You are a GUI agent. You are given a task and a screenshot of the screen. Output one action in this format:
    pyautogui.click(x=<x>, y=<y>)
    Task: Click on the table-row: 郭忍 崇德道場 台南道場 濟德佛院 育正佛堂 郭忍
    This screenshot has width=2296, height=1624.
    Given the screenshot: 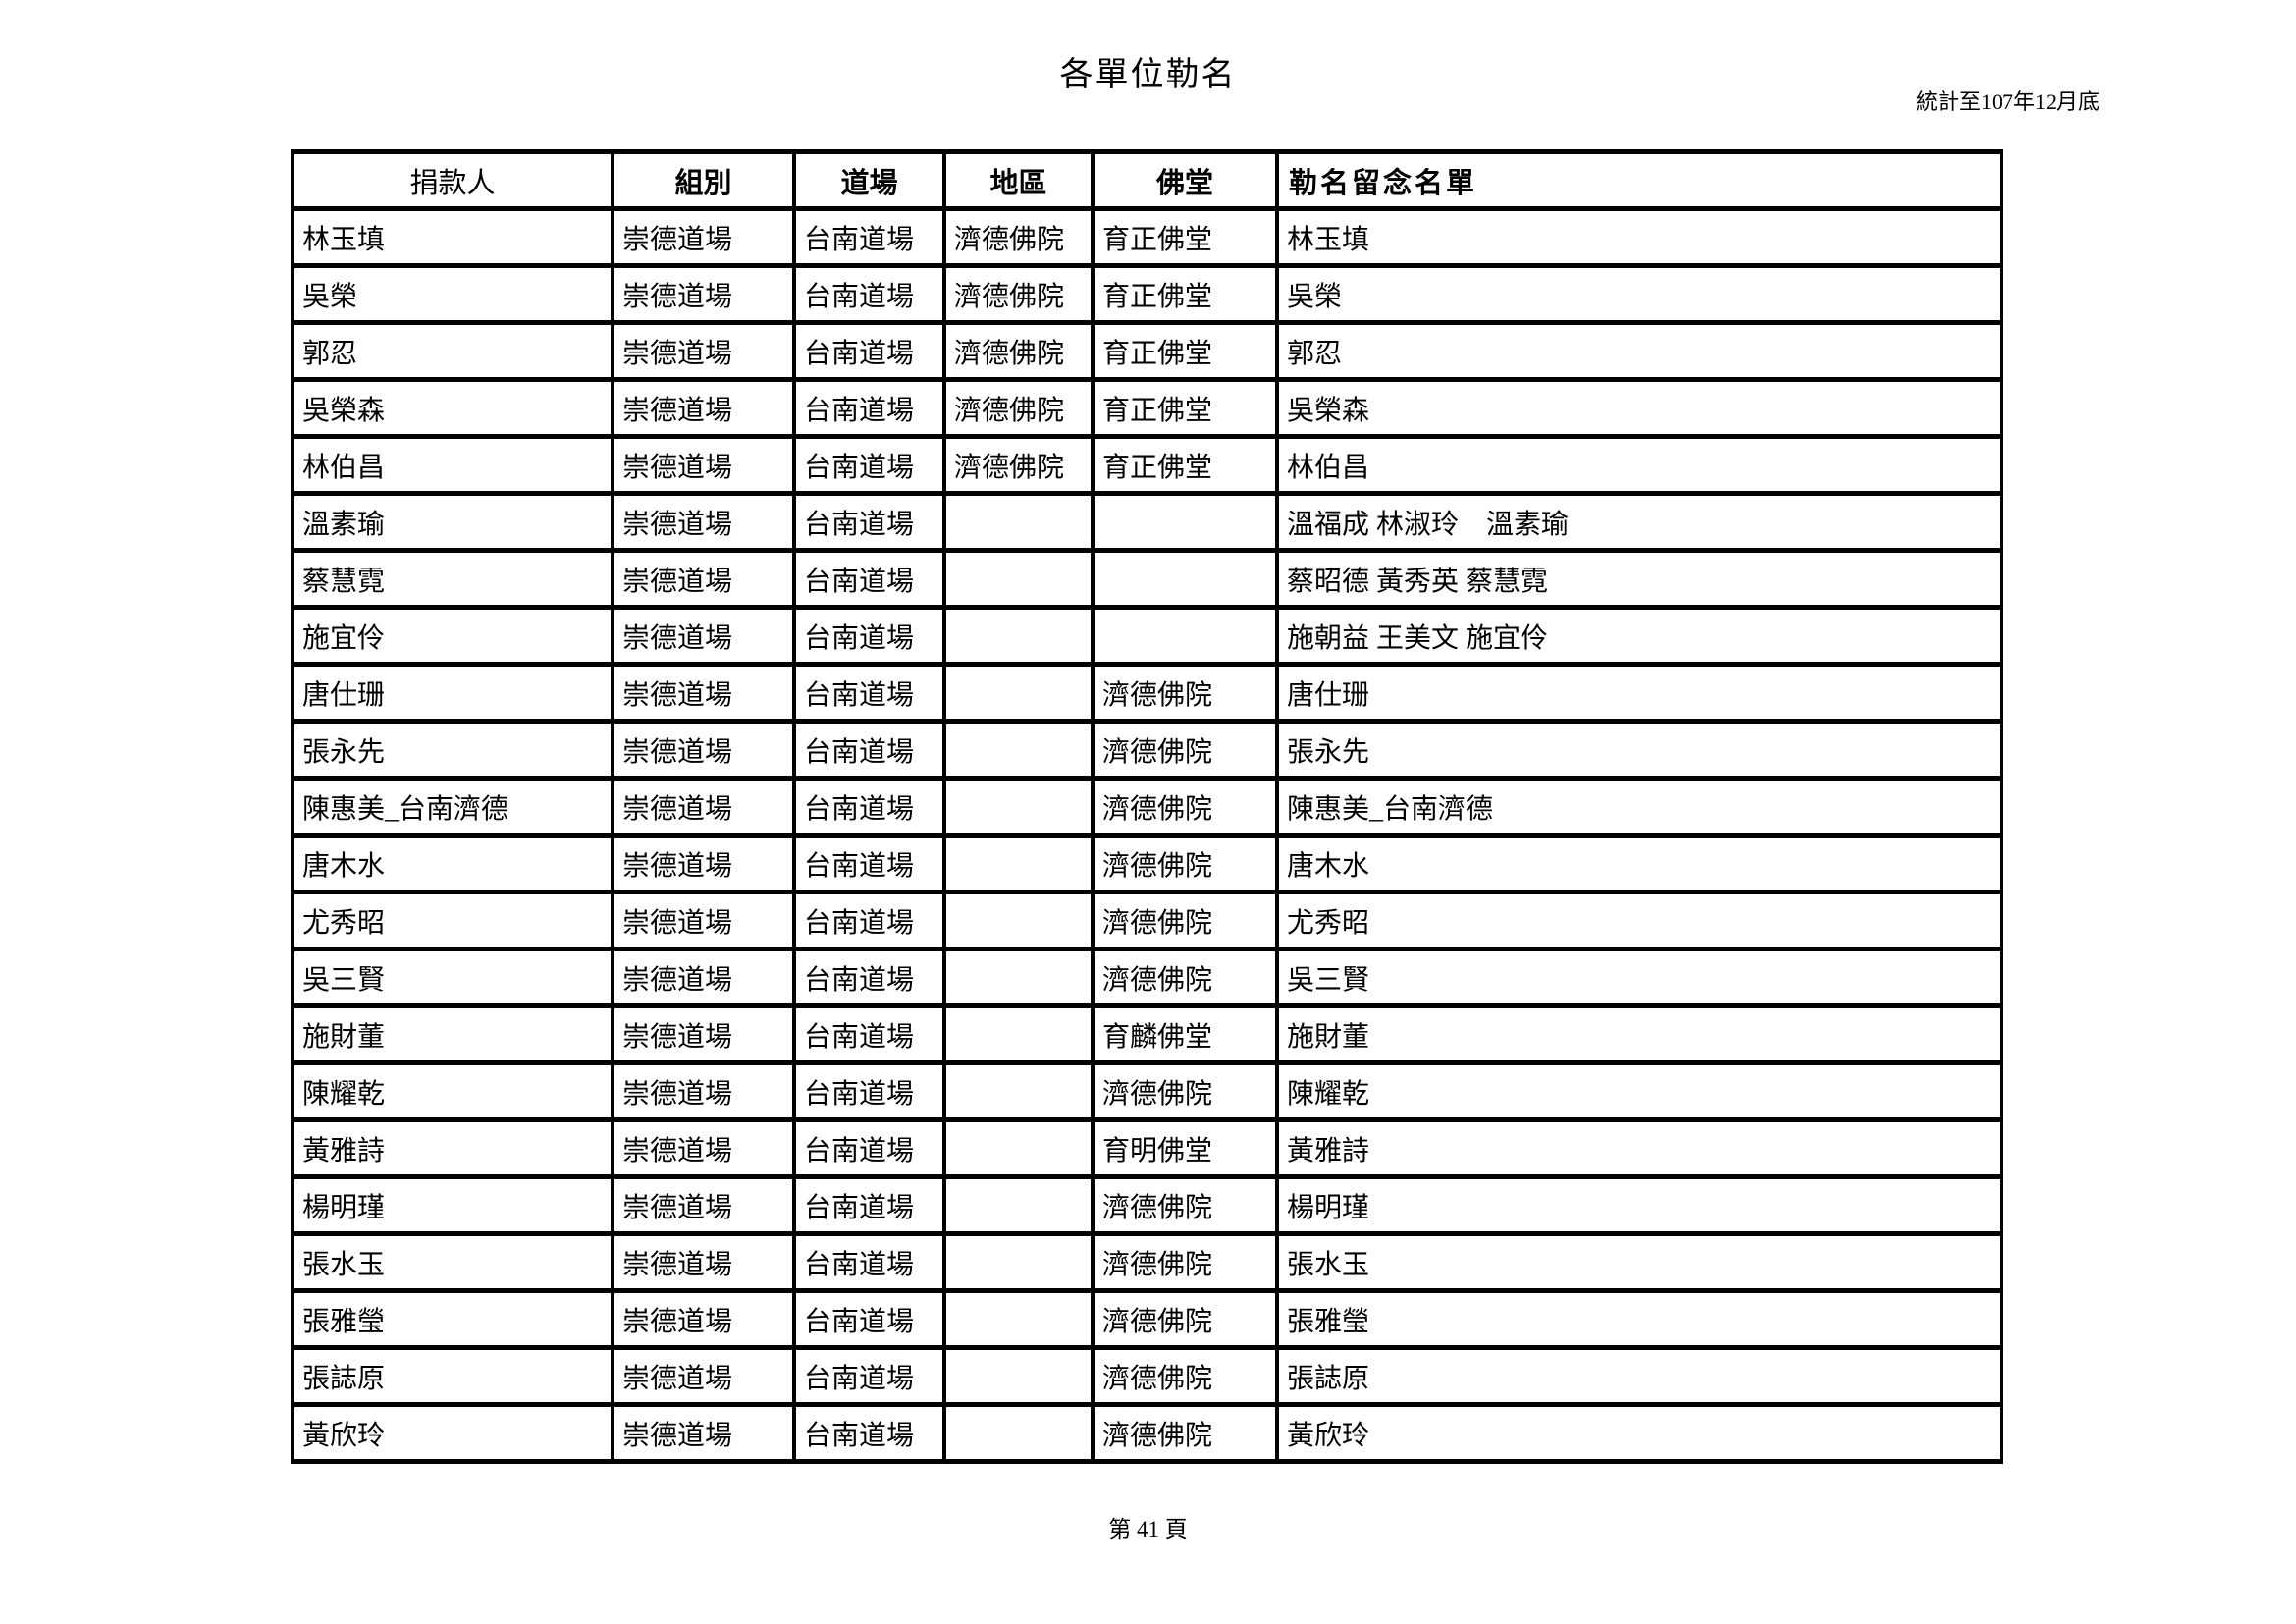 What is the action you would take?
    pyautogui.click(x=1147, y=351)
    